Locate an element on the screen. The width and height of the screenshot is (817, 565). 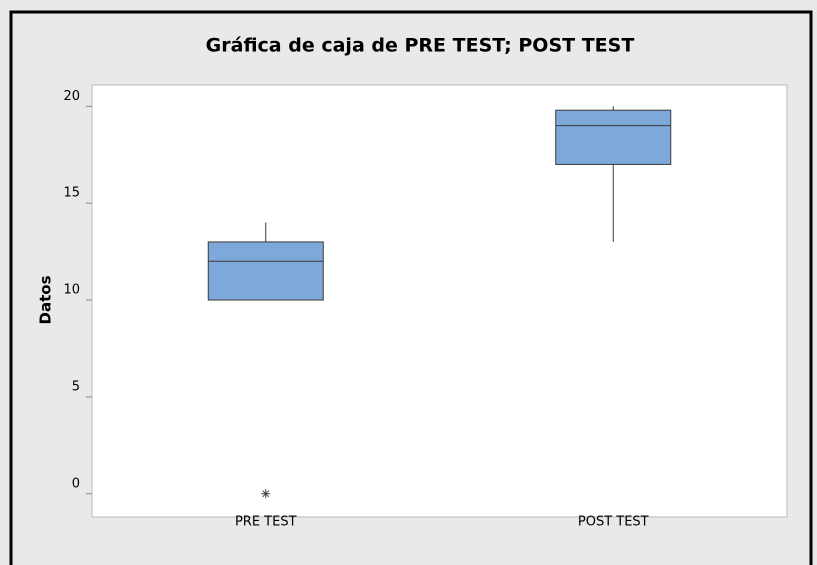
y-tick-label: 0 is located at coordinates (76, 483).